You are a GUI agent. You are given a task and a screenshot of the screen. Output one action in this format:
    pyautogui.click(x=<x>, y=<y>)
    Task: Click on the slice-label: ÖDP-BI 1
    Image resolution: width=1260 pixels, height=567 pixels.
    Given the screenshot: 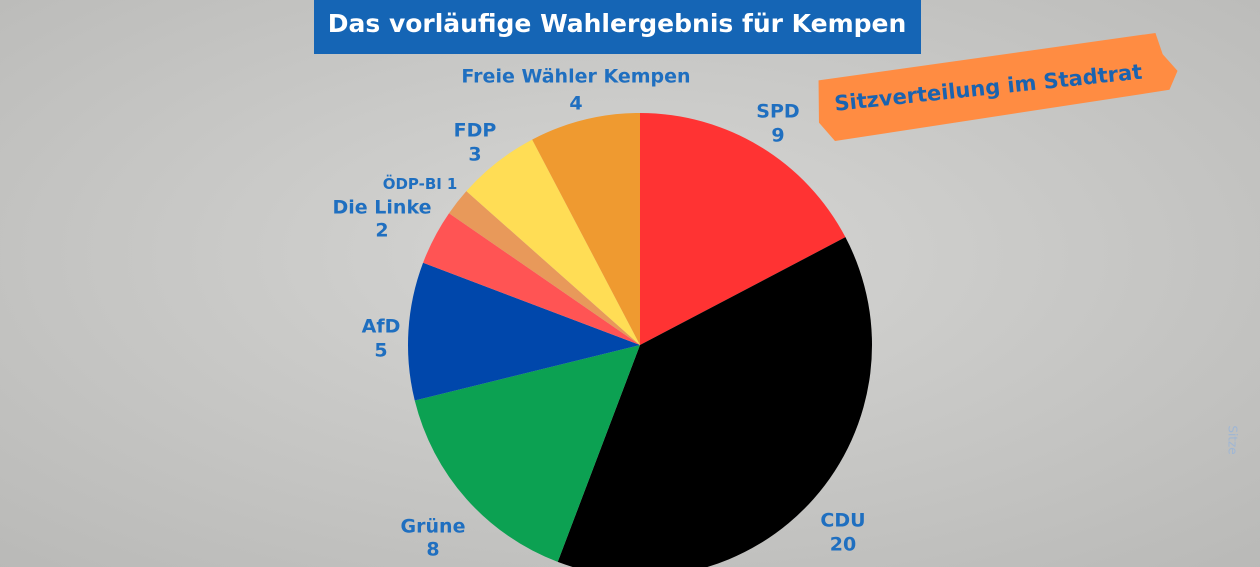 What is the action you would take?
    pyautogui.click(x=420, y=183)
    